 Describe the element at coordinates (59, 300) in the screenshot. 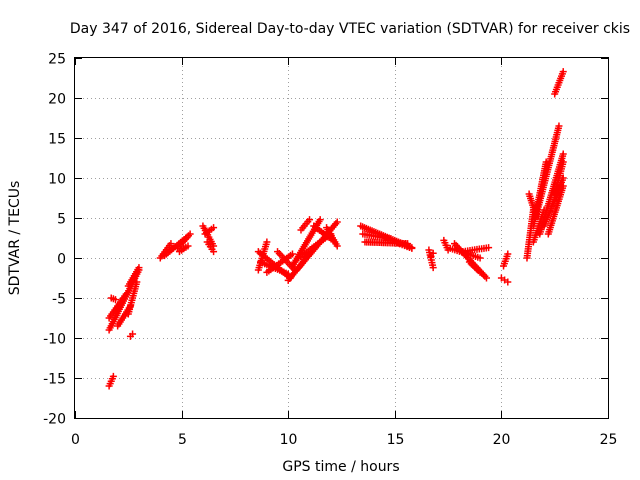

I see `y-tick-label: -5` at that location.